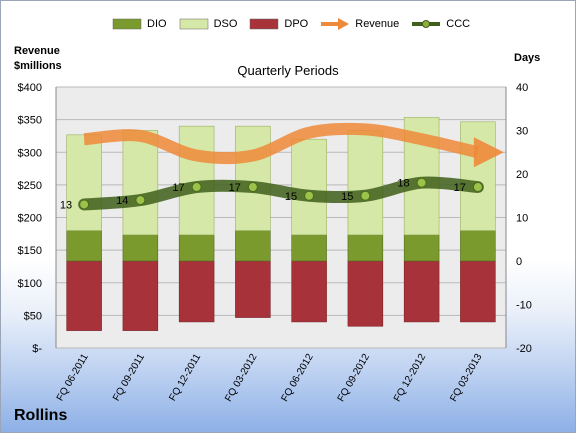  What do you see at coordinates (522, 88) in the screenshot?
I see `right-tick-label: 40` at bounding box center [522, 88].